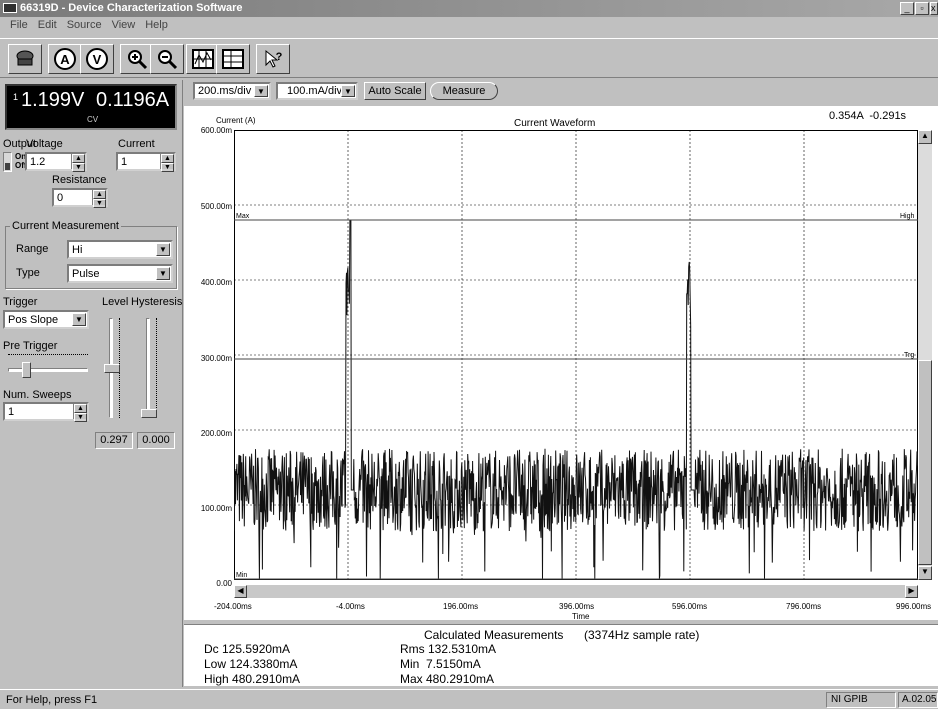 This screenshot has width=938, height=709. What do you see at coordinates (38, 161) in the screenshot?
I see `voltage-value: 1.2` at bounding box center [38, 161].